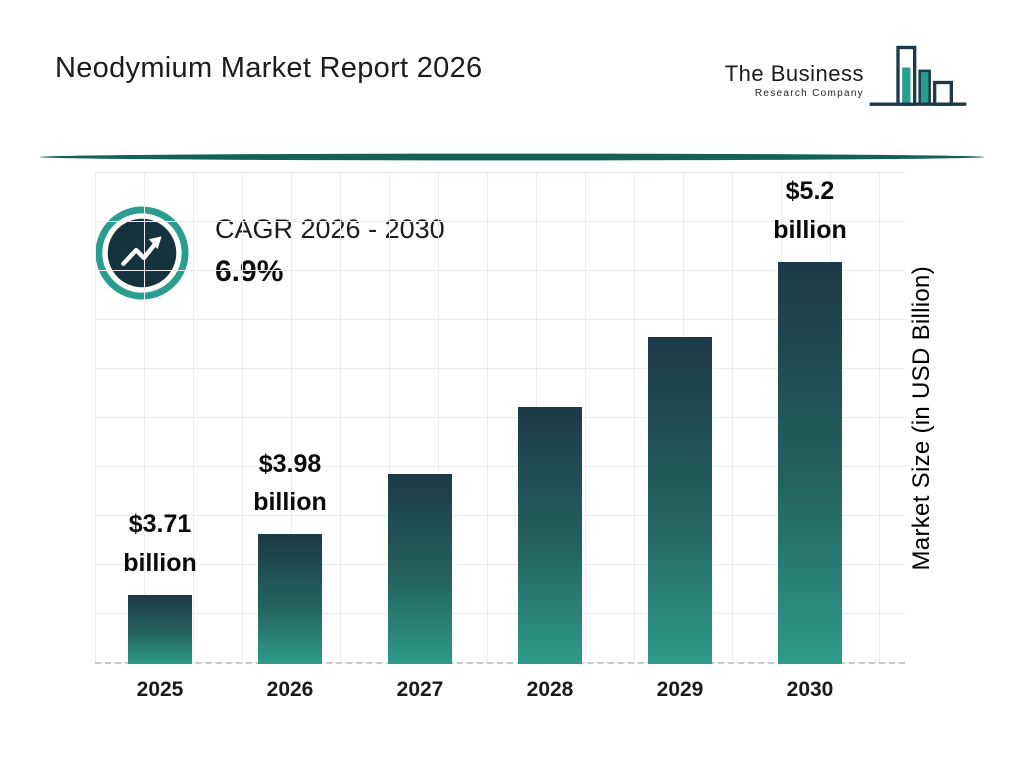  Describe the element at coordinates (420, 418) in the screenshot. I see `bar-column-2027` at that location.